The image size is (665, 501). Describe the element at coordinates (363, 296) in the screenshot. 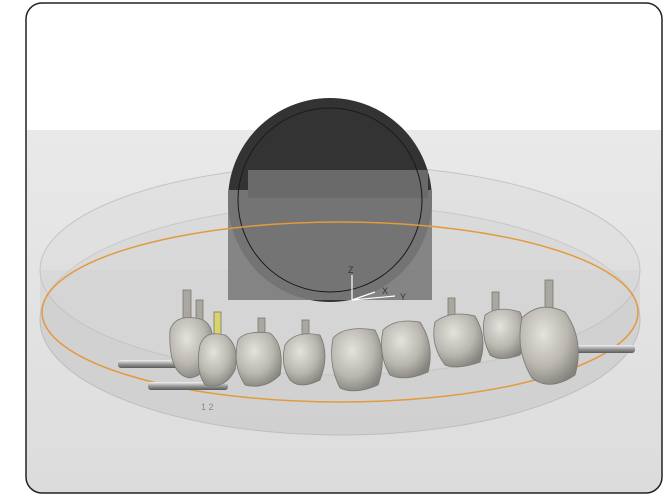

I see `x-axis` at that location.